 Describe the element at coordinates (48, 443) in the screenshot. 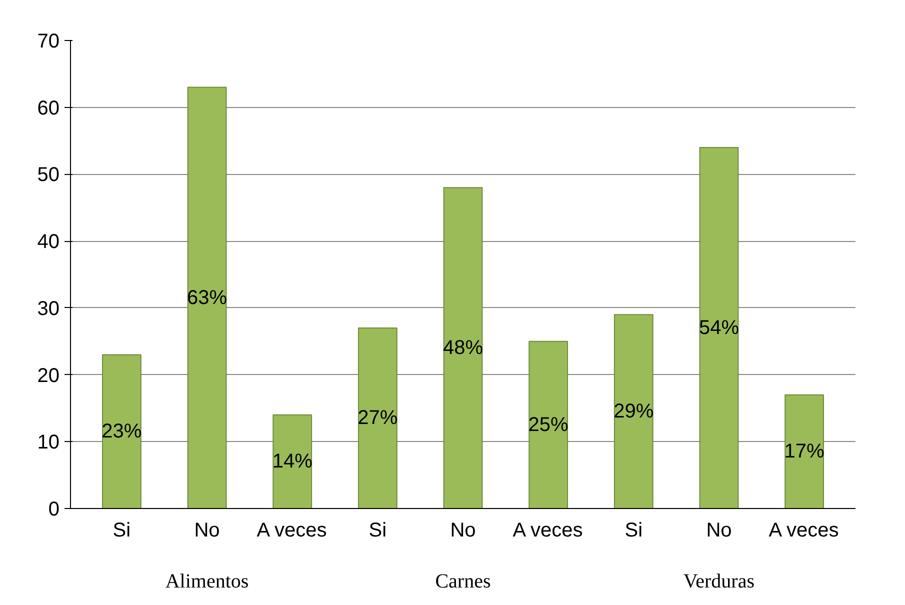

I see `y-tick-label: 10` at that location.